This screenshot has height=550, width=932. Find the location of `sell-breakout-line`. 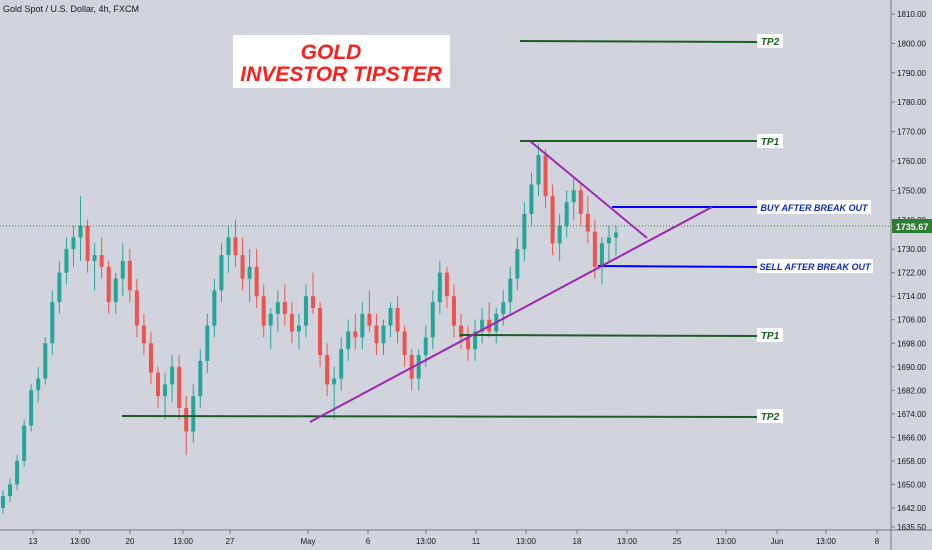

sell-breakout-line is located at coordinates (679, 266).